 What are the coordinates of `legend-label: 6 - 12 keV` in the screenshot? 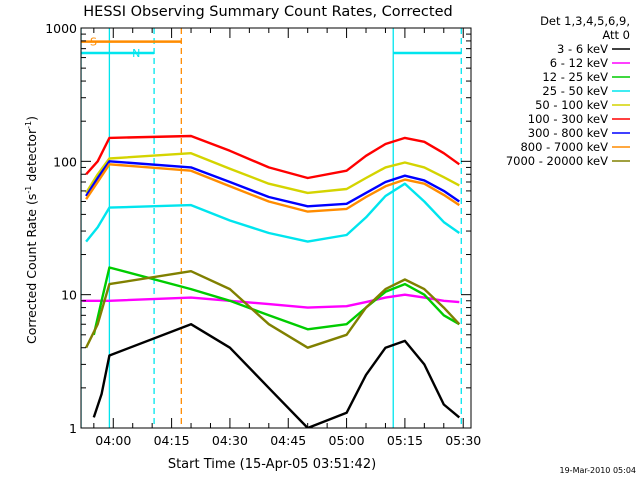 It's located at (579, 63).